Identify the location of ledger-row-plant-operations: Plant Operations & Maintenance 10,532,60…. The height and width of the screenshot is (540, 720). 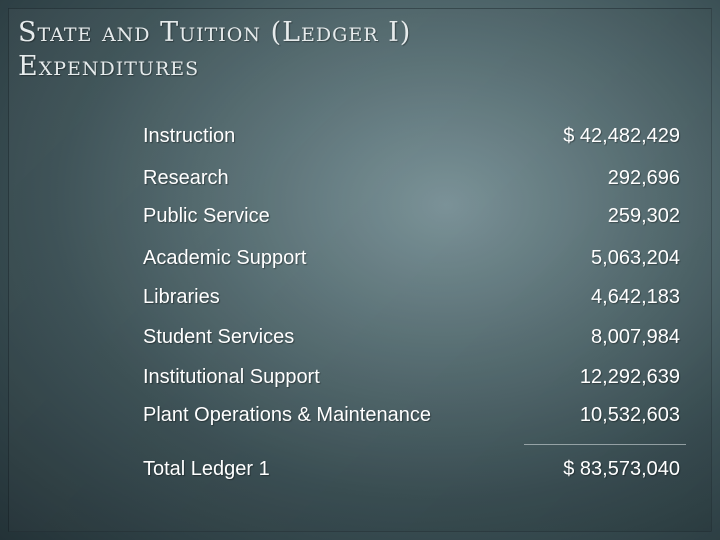
(411, 419).